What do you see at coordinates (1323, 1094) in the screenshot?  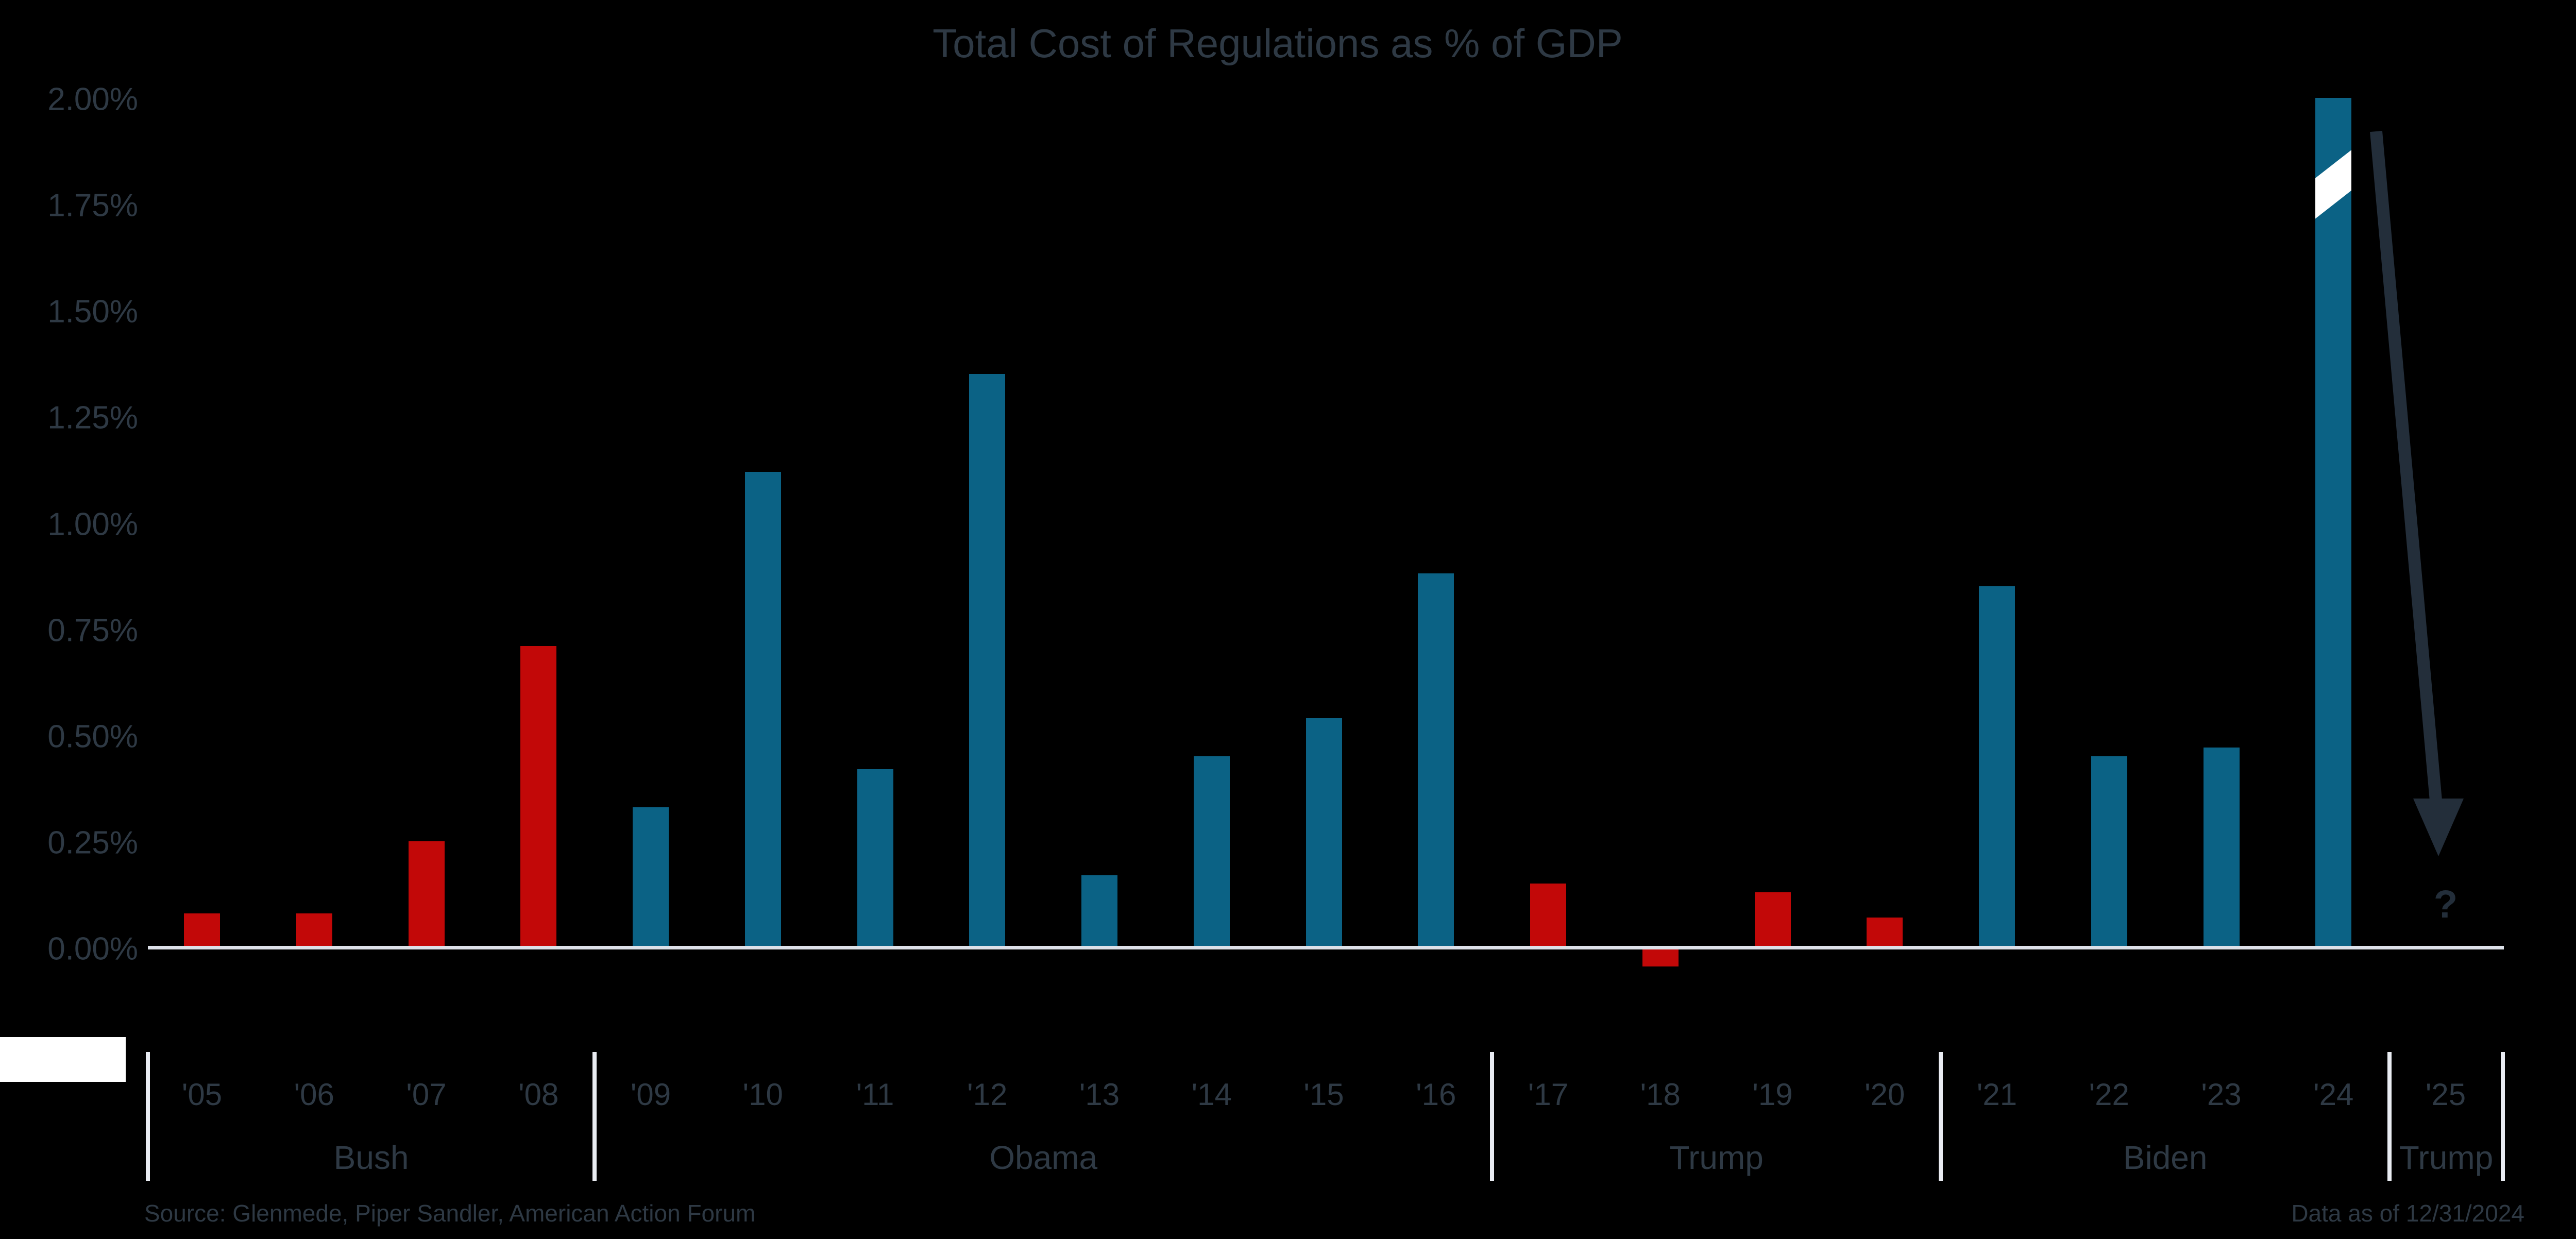 I see `year-label-15: '15` at bounding box center [1323, 1094].